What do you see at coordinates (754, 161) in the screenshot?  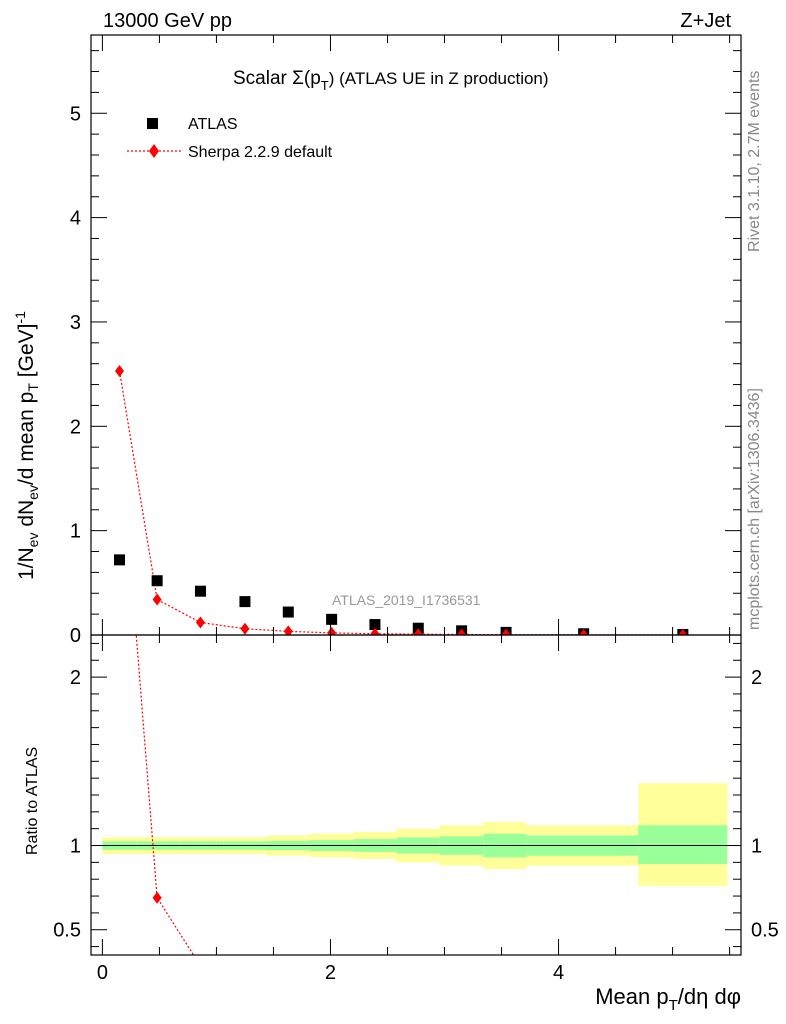 I see `rivet-version-label: Rivet 3.1.10, 2.7M events` at bounding box center [754, 161].